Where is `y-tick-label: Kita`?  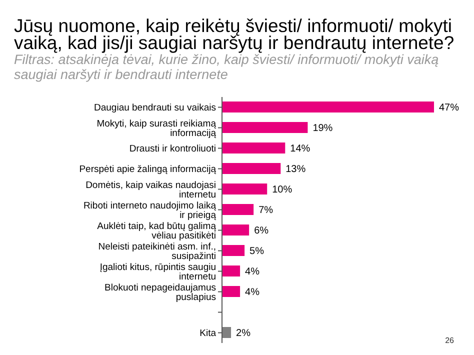
y-tick-label: Kita is located at coordinates (208, 334).